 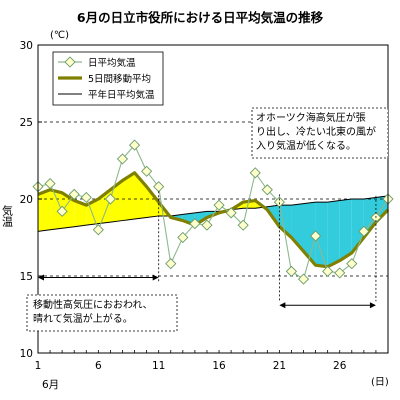 I want to click on annotation-left-line-0: 移動性高気圧におおわれ、, so click(x=93, y=304).